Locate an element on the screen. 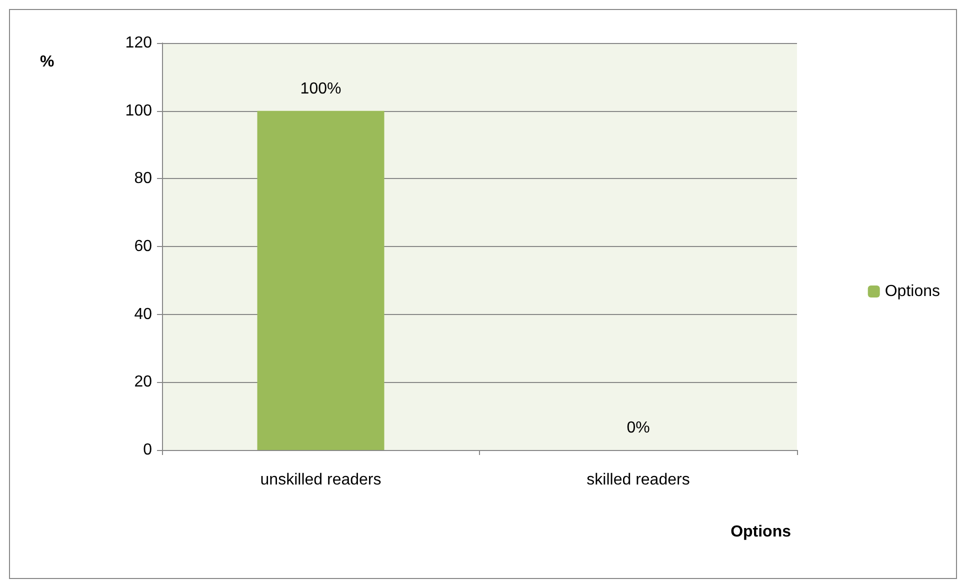  y-tick-label: 100 is located at coordinates (138, 111).